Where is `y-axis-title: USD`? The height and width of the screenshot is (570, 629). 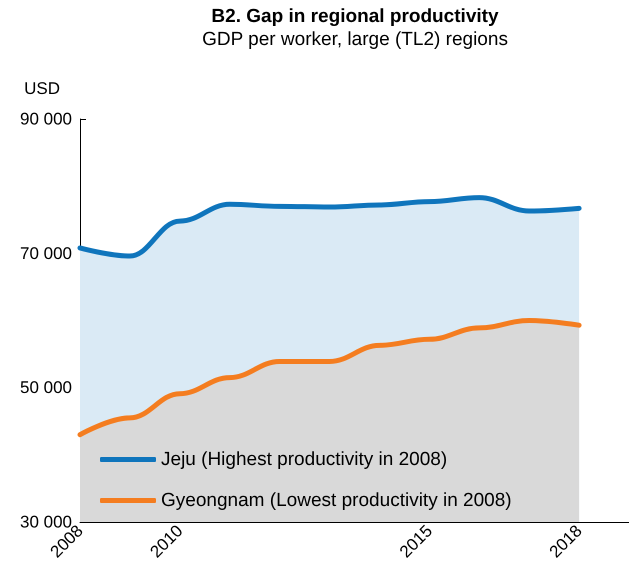 y-axis-title: USD is located at coordinates (42, 88).